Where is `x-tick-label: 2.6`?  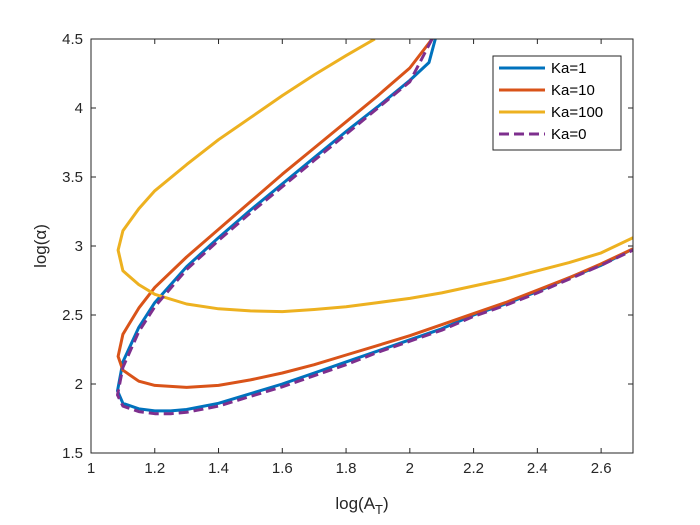
x-tick-label: 2.6 is located at coordinates (601, 468).